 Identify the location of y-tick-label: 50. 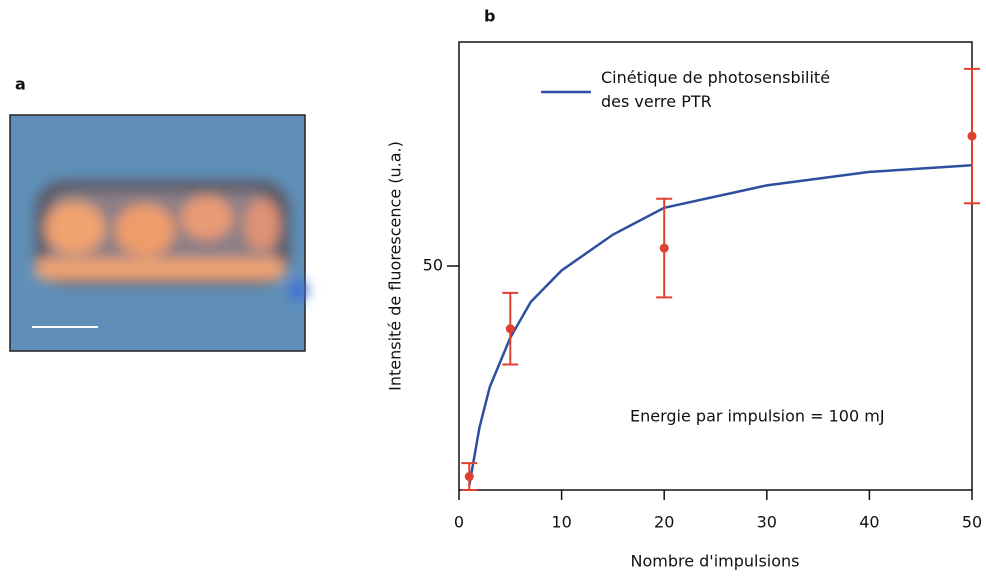
(433, 265).